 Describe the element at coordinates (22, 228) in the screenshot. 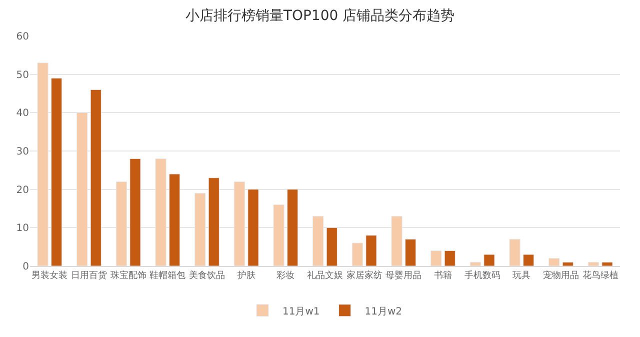

I see `y-tick-label: 10` at that location.